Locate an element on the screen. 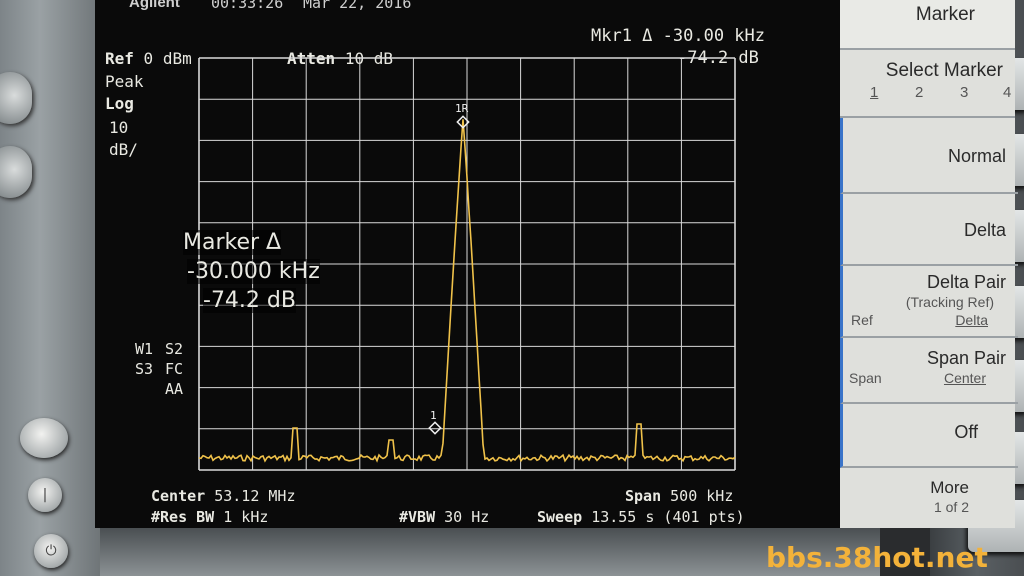 This screenshot has height=576, width=1024. delta-label: Delta is located at coordinates (984, 230).